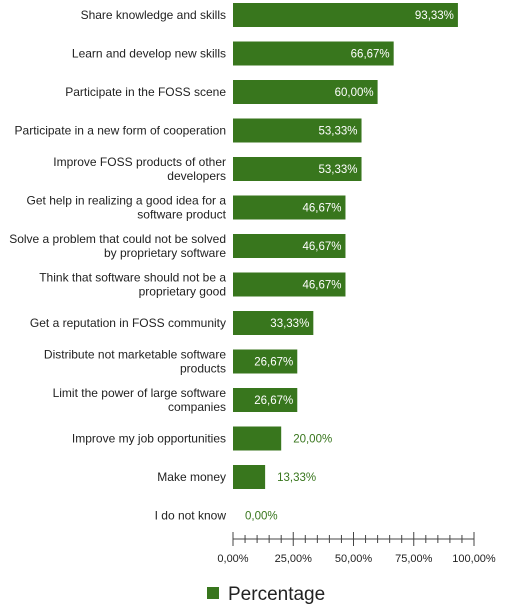  Describe the element at coordinates (213, 593) in the screenshot. I see `legend-swatch` at that location.